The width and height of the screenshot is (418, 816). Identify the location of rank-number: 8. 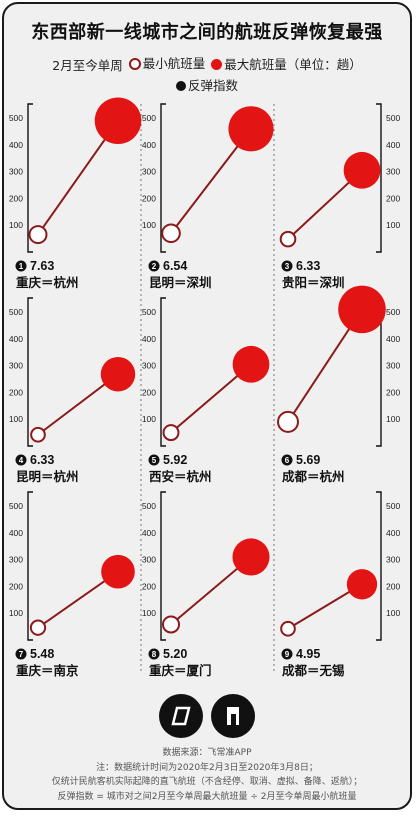
(154, 654).